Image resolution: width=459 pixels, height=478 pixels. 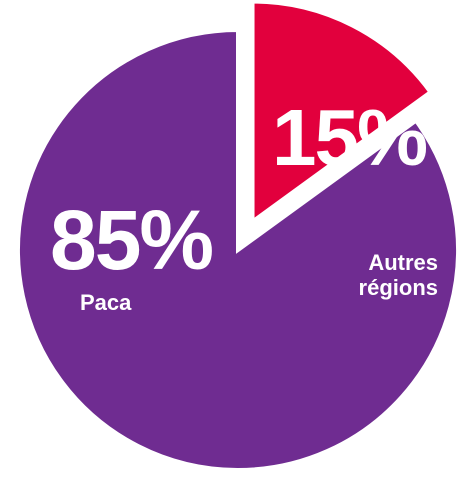 I want to click on value-label: 15%, so click(x=350, y=137).